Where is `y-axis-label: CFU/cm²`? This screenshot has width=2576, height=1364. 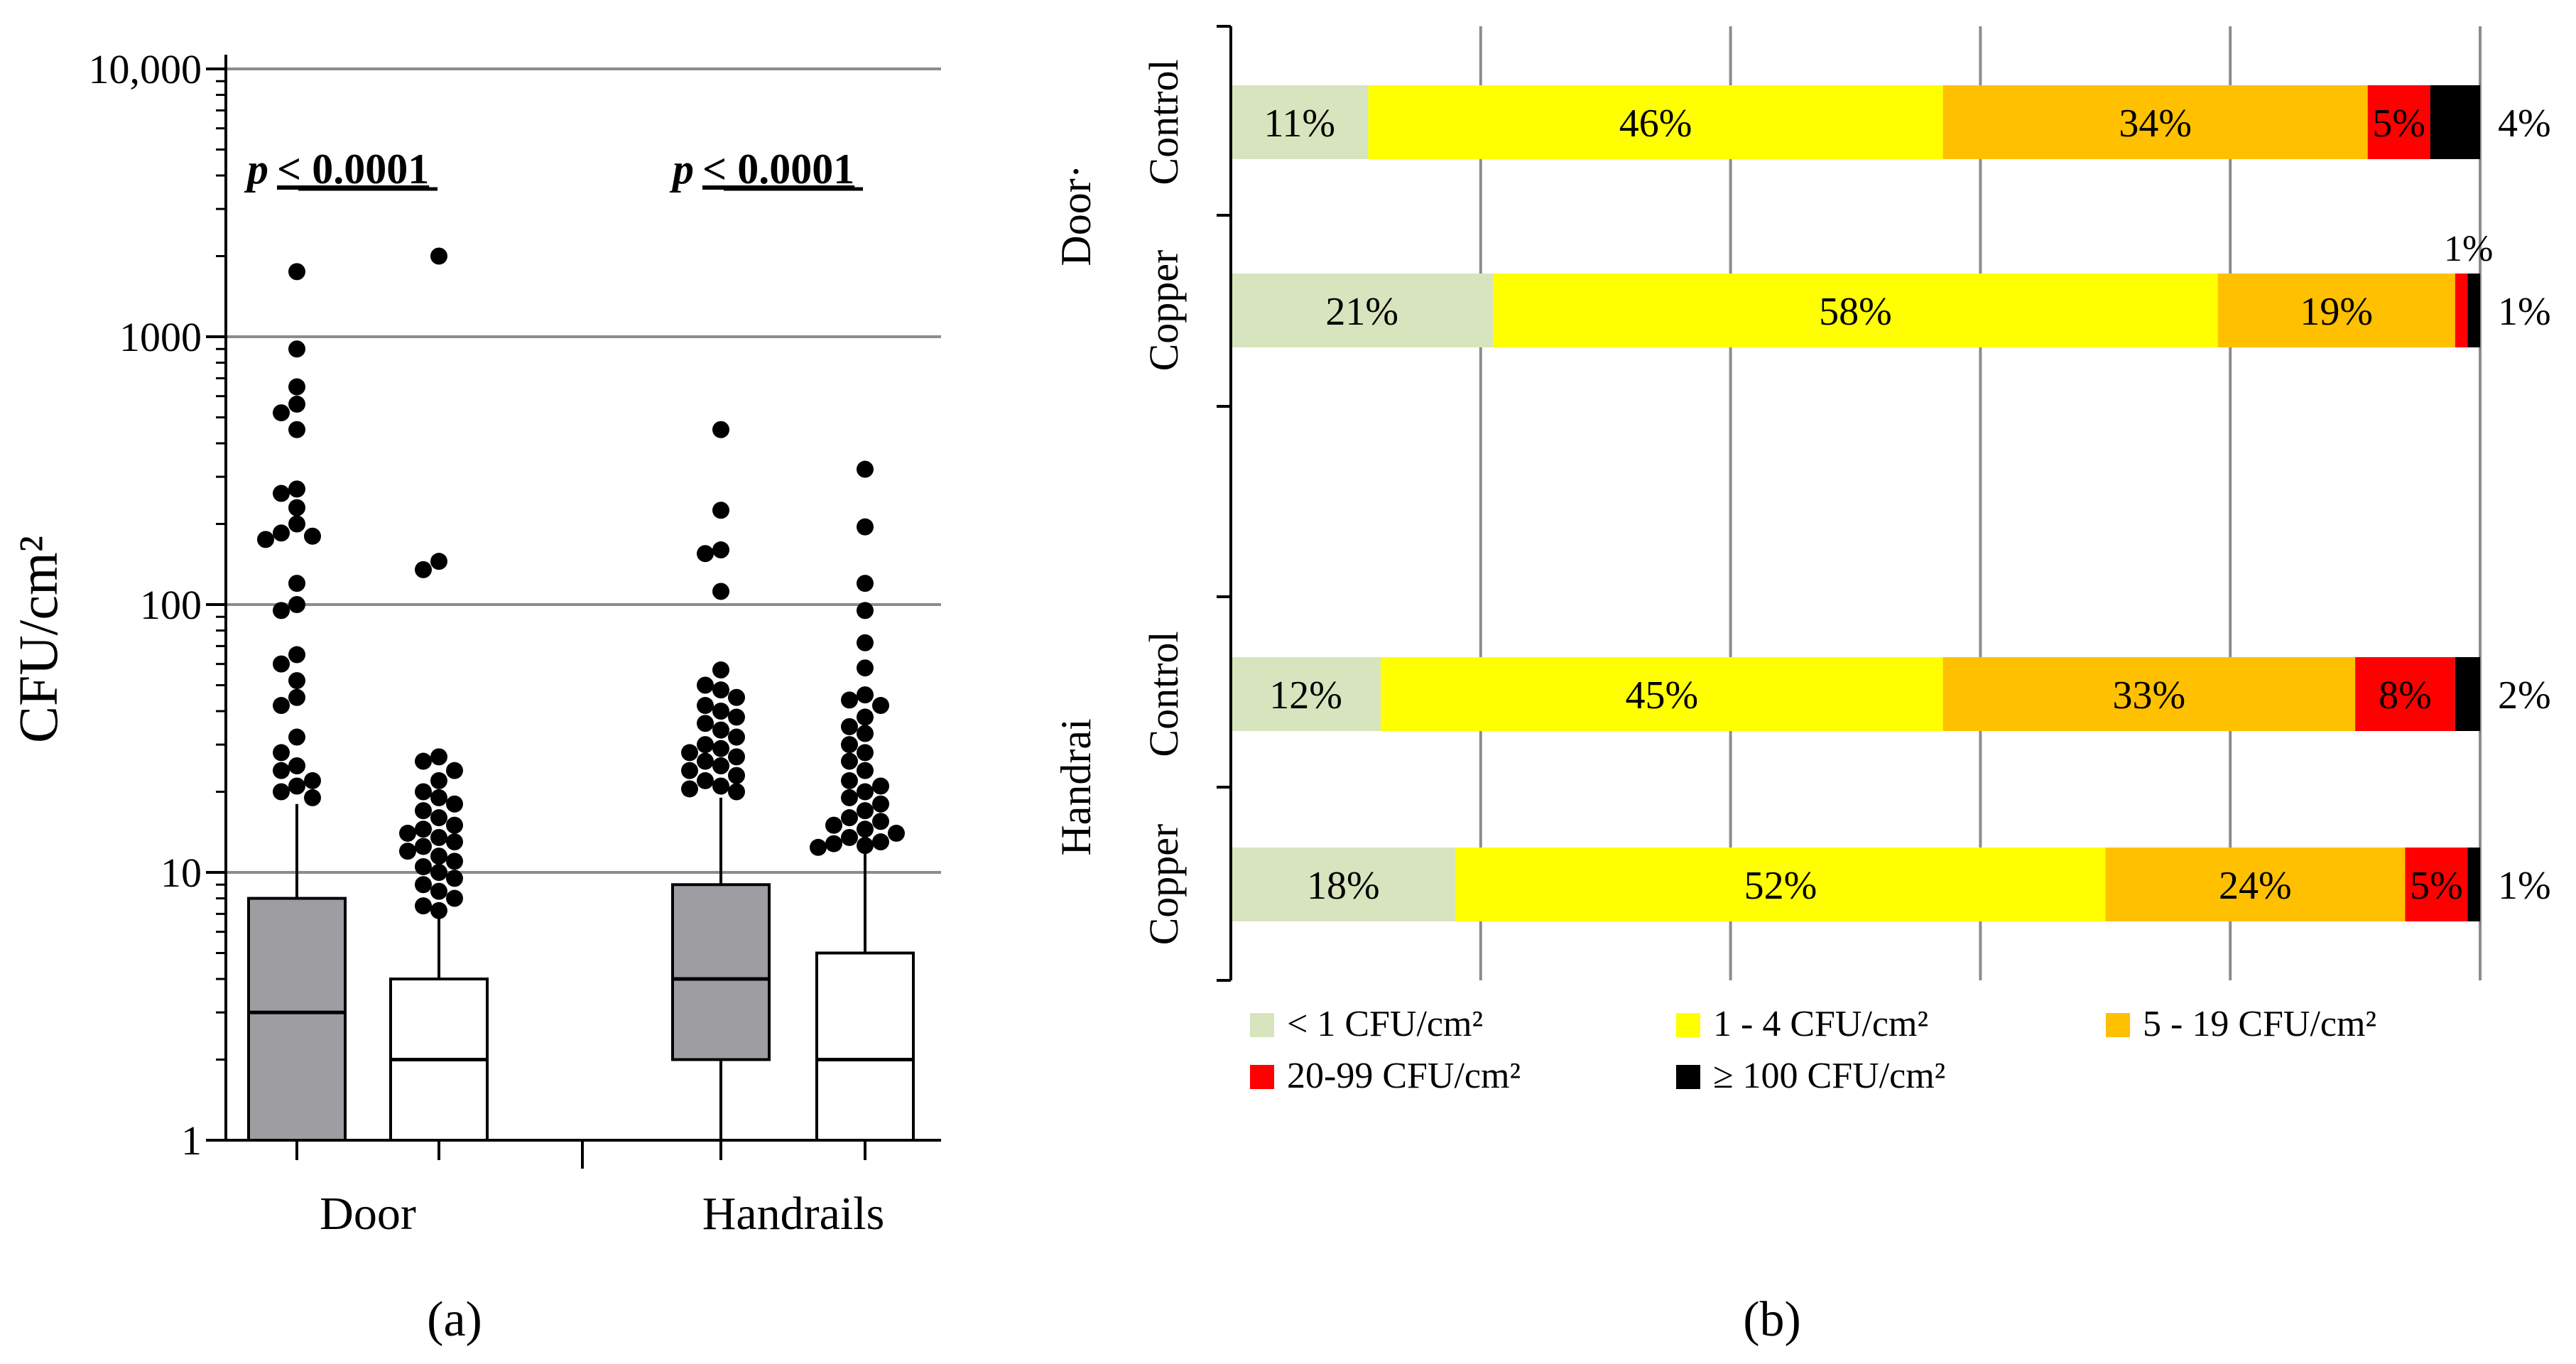
y-axis-label: CFU/cm² is located at coordinates (38, 640).